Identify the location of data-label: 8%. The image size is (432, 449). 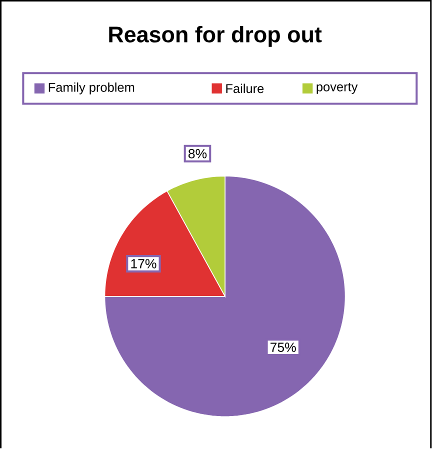
(197, 153).